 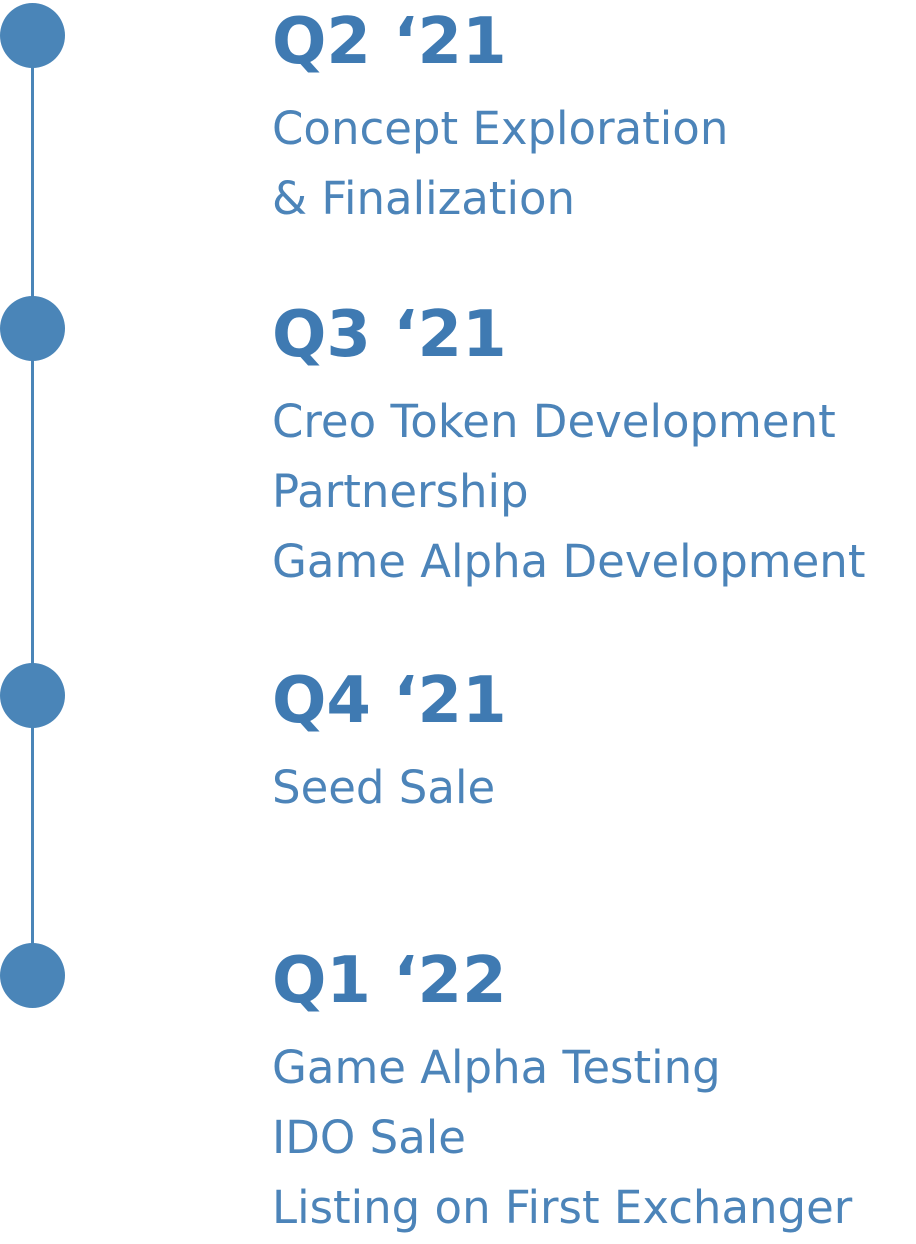 I want to click on milestone-quarter: Q2 ‘21, so click(x=389, y=42).